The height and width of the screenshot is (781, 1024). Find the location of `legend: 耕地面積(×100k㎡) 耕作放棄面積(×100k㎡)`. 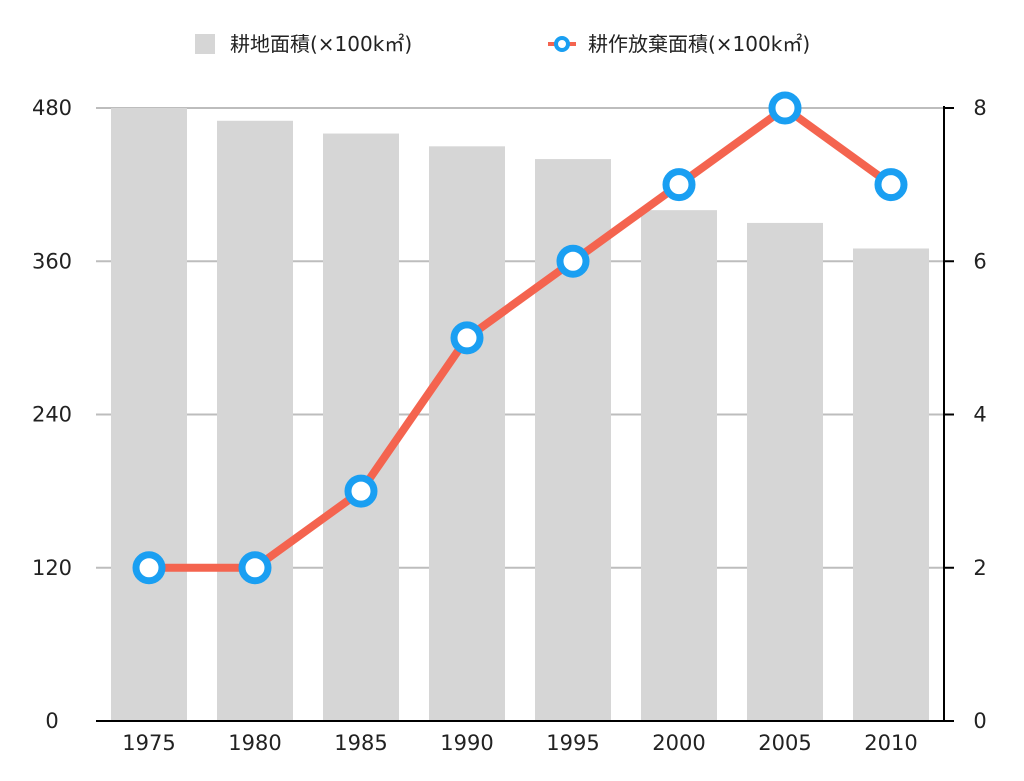

legend: 耕地面積(×100k㎡) 耕作放棄面積(×100k㎡) is located at coordinates (502, 44).